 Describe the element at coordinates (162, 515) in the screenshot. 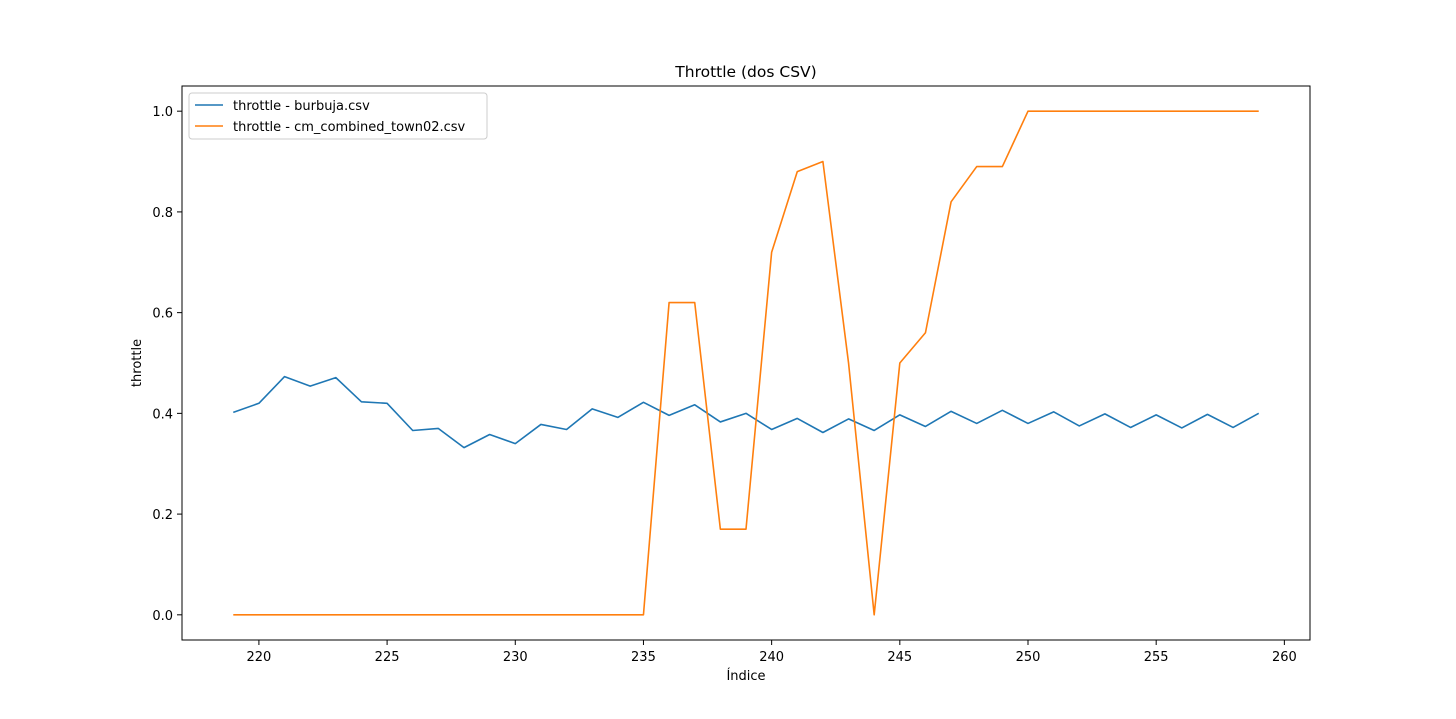

I see `y-tick-label: 0.2` at that location.